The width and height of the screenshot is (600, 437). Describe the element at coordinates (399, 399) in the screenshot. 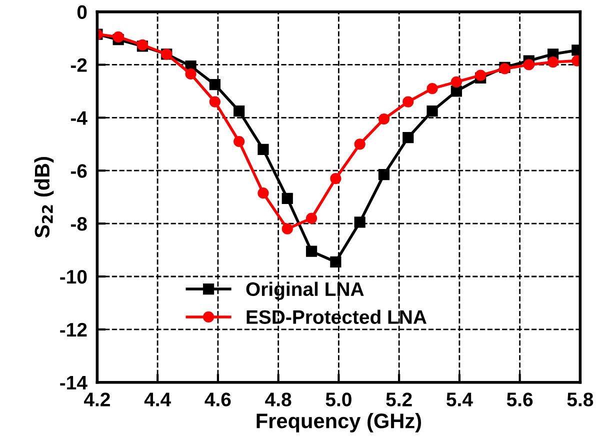

I see `x-tick-label: 5.2` at that location.